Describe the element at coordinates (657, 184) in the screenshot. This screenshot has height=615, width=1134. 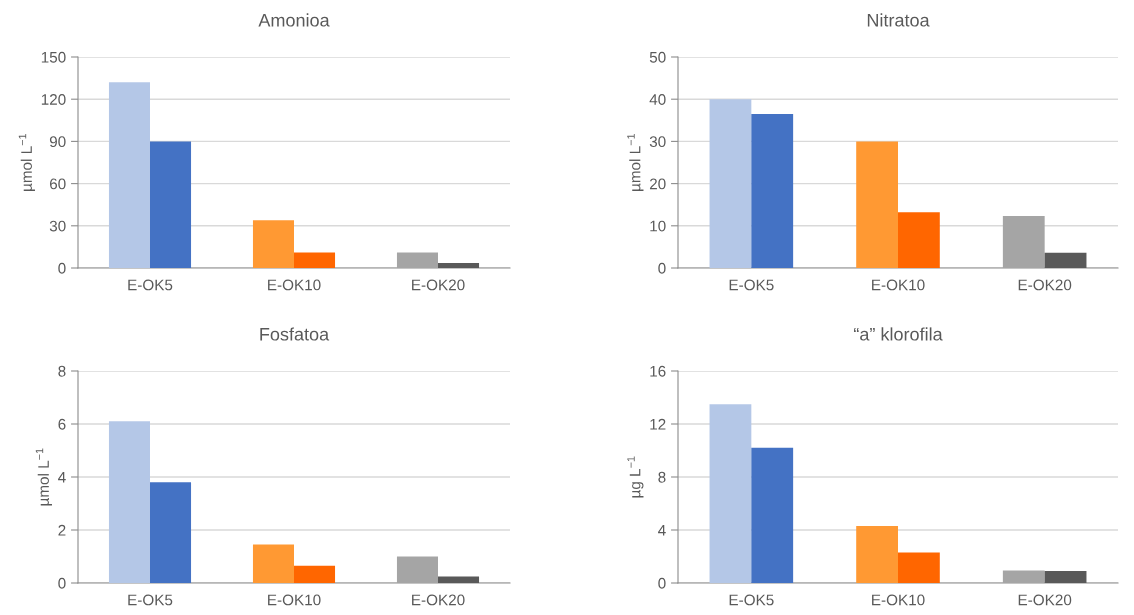
I see `y-tick-label: 20` at that location.